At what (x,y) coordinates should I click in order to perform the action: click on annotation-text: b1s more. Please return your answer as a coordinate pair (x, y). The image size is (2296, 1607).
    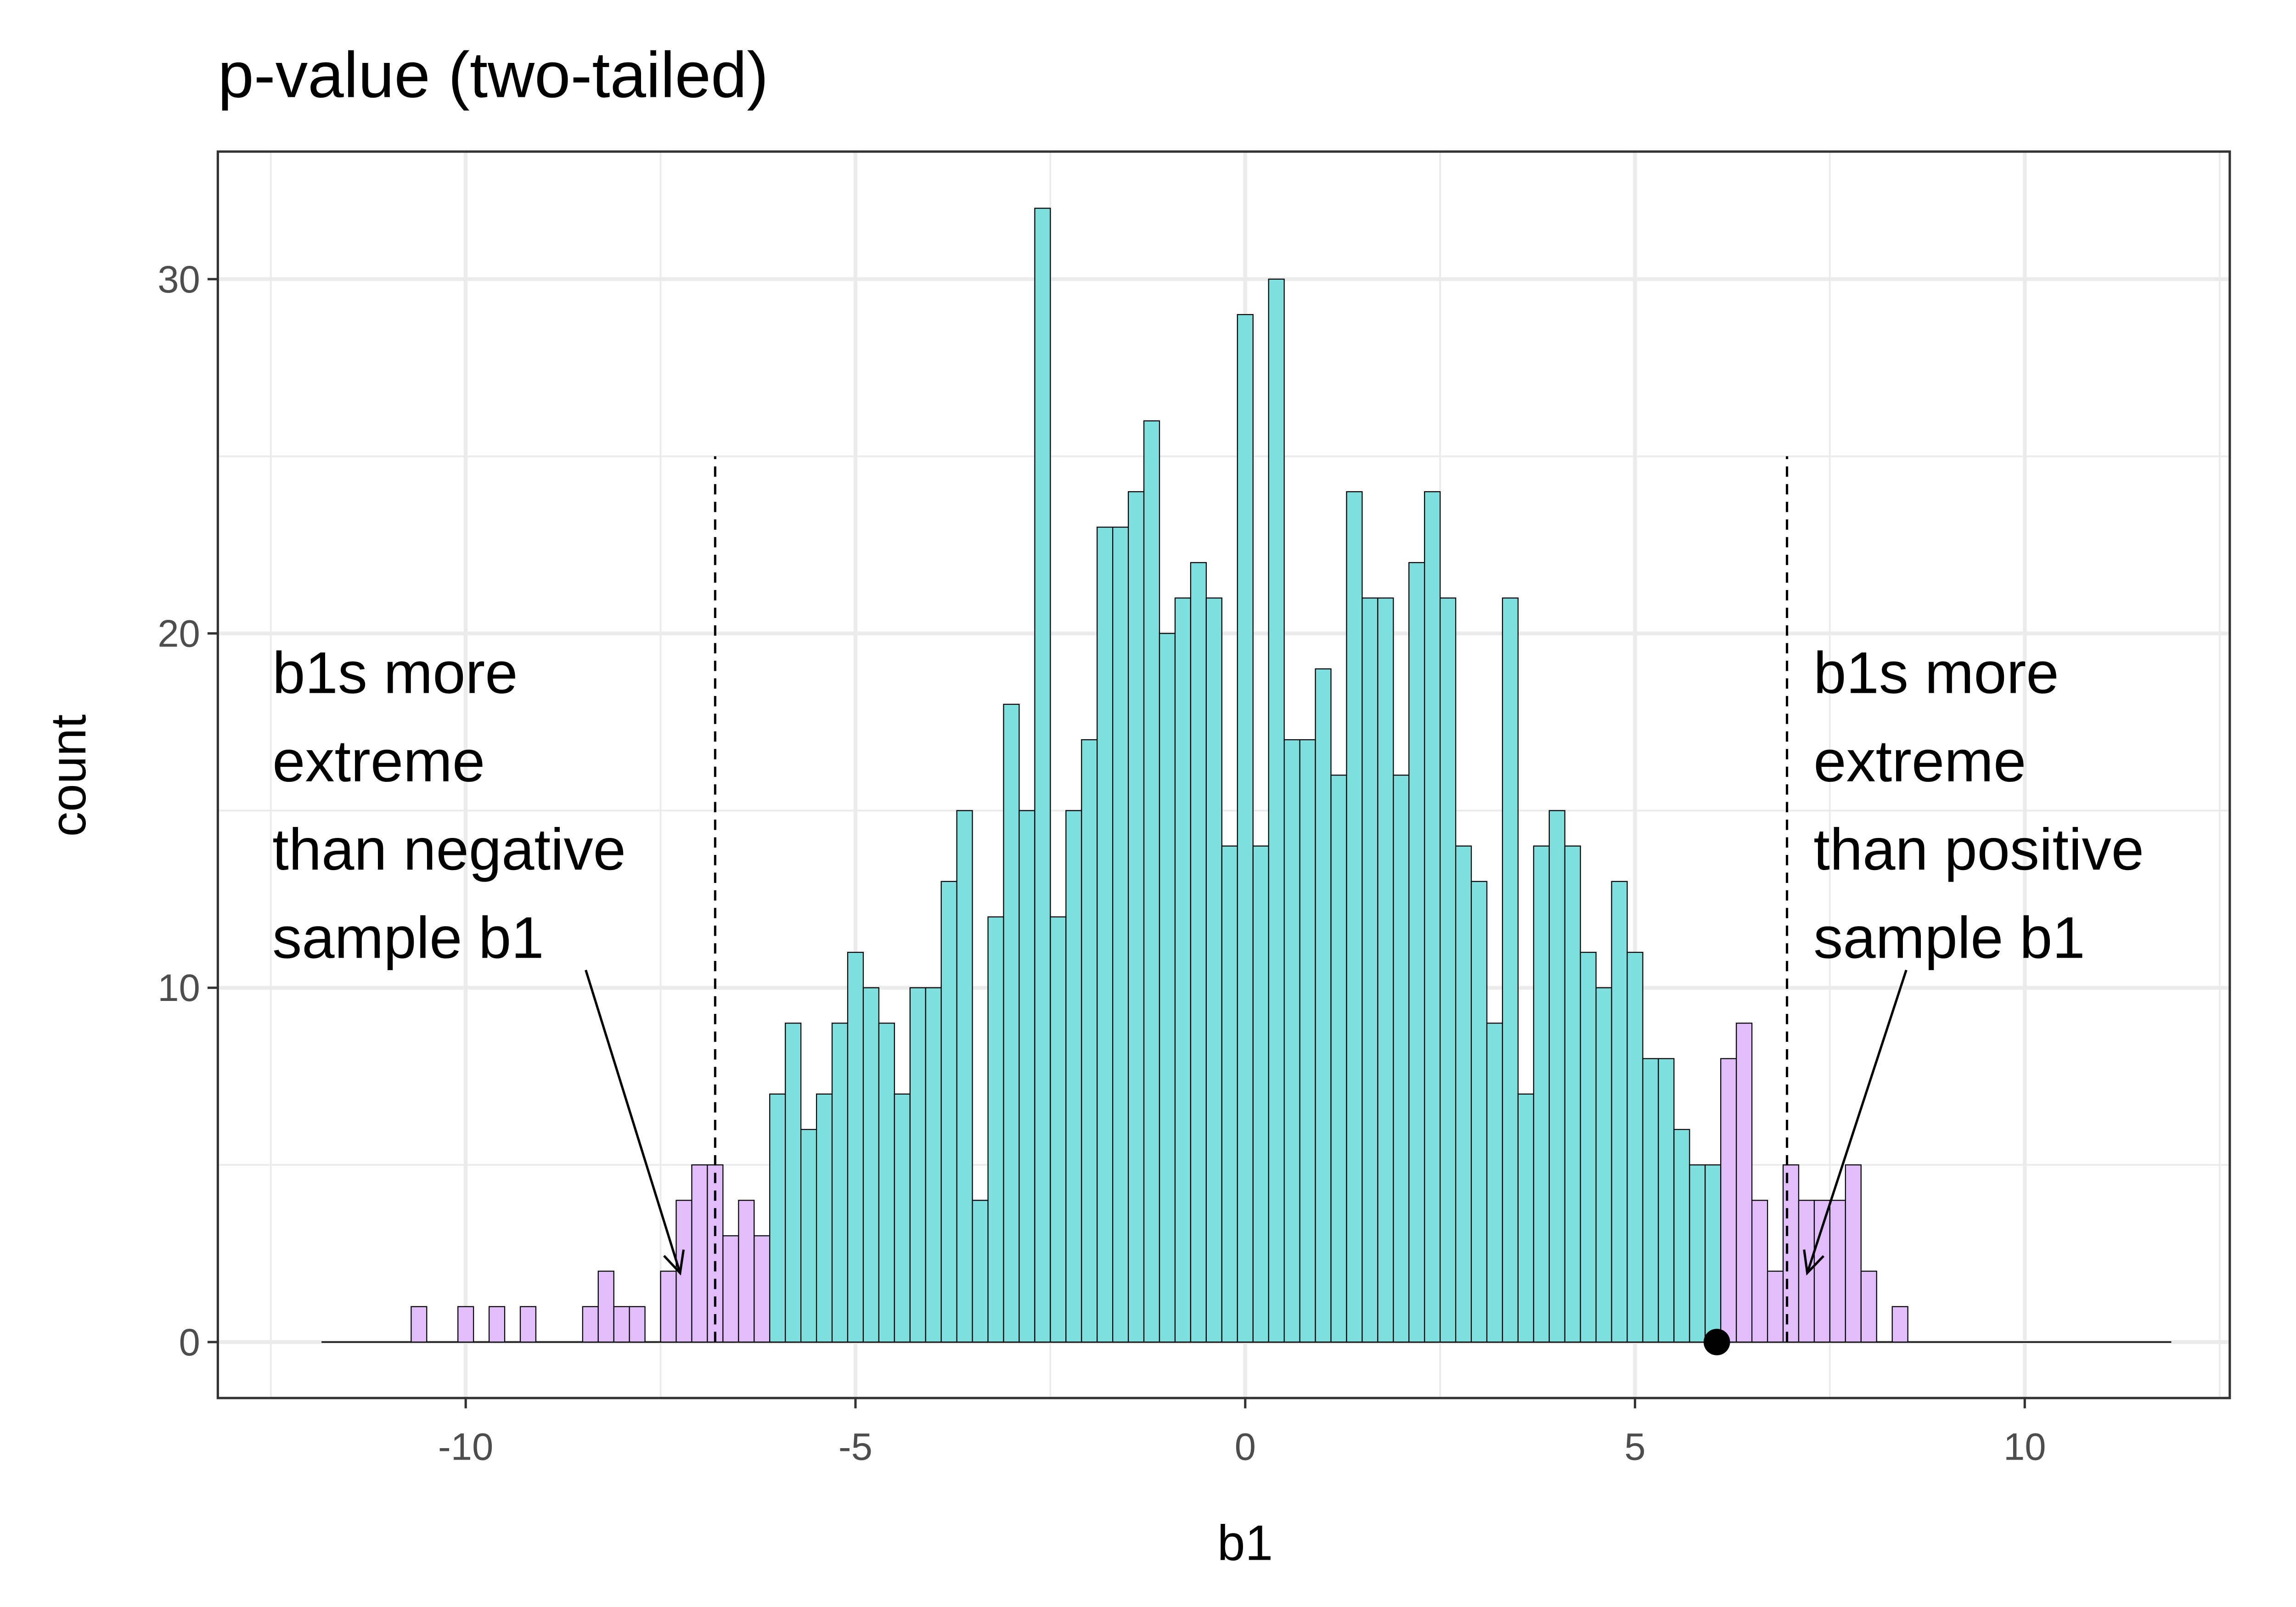
    Looking at the image, I should click on (395, 673).